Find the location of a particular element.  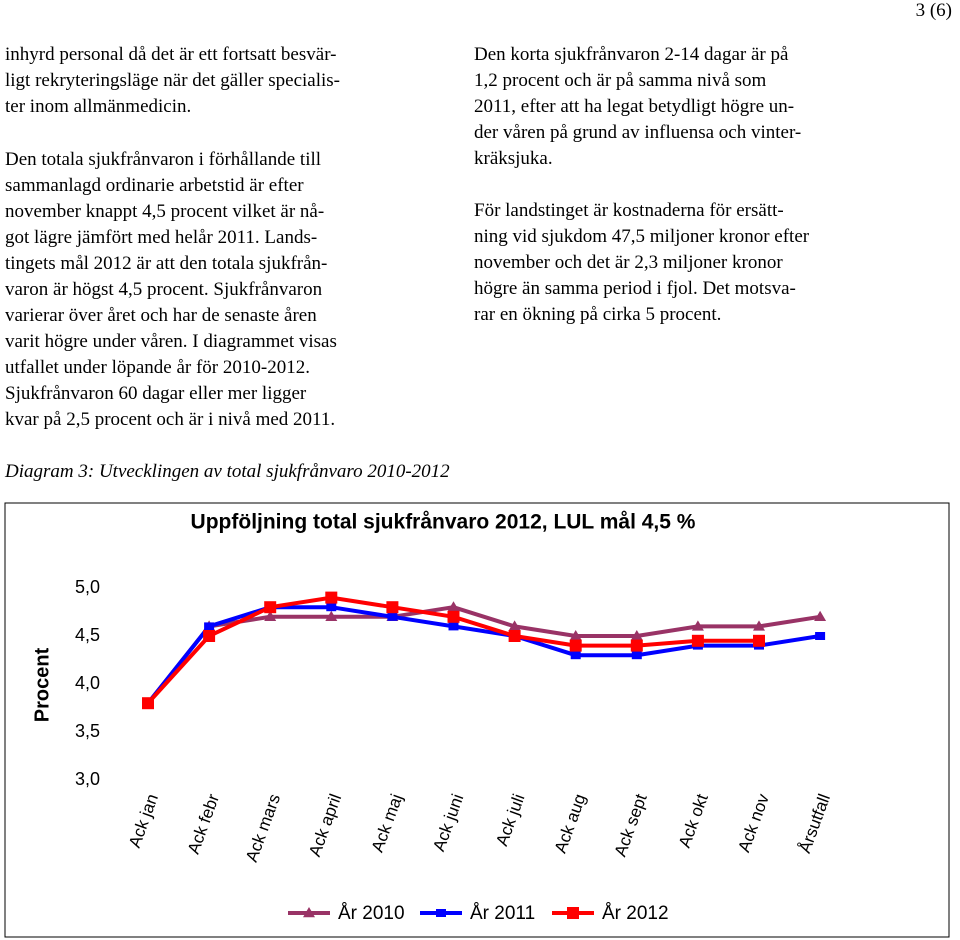

y-tick-label: 3,5 is located at coordinates (87, 731).